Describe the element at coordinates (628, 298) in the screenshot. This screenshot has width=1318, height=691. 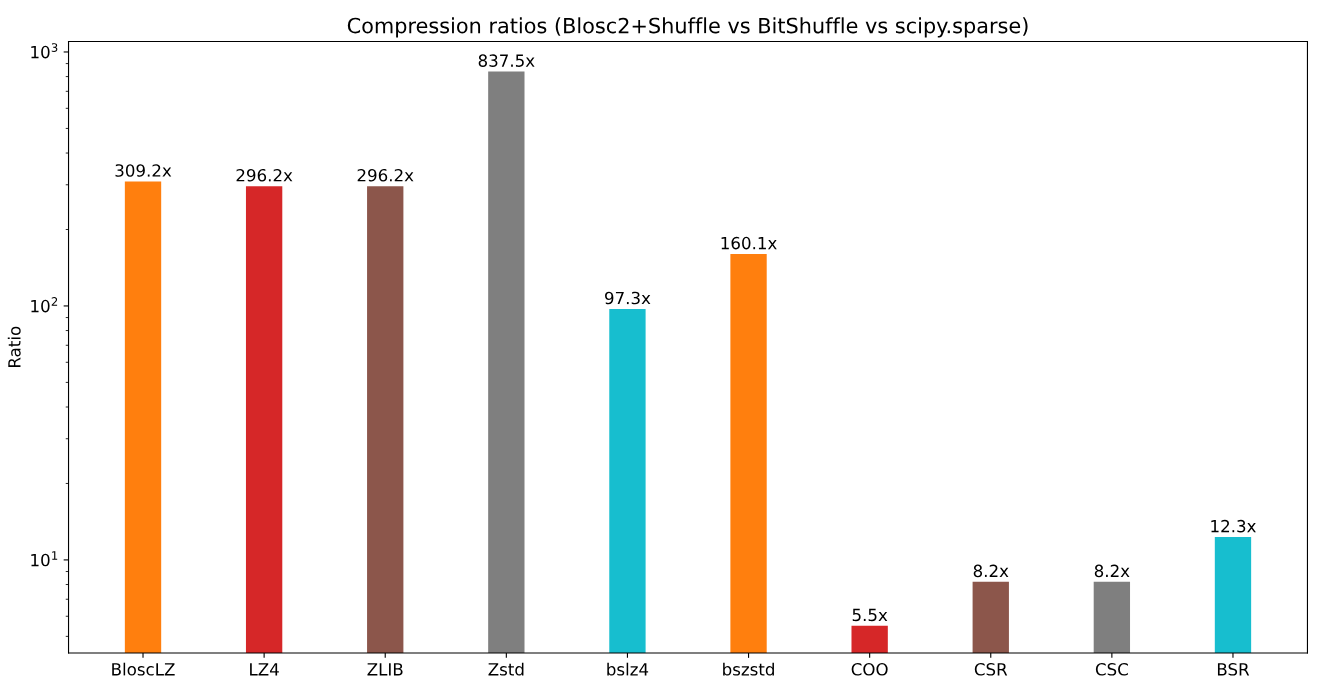
I see `data-label: 97.3x` at that location.